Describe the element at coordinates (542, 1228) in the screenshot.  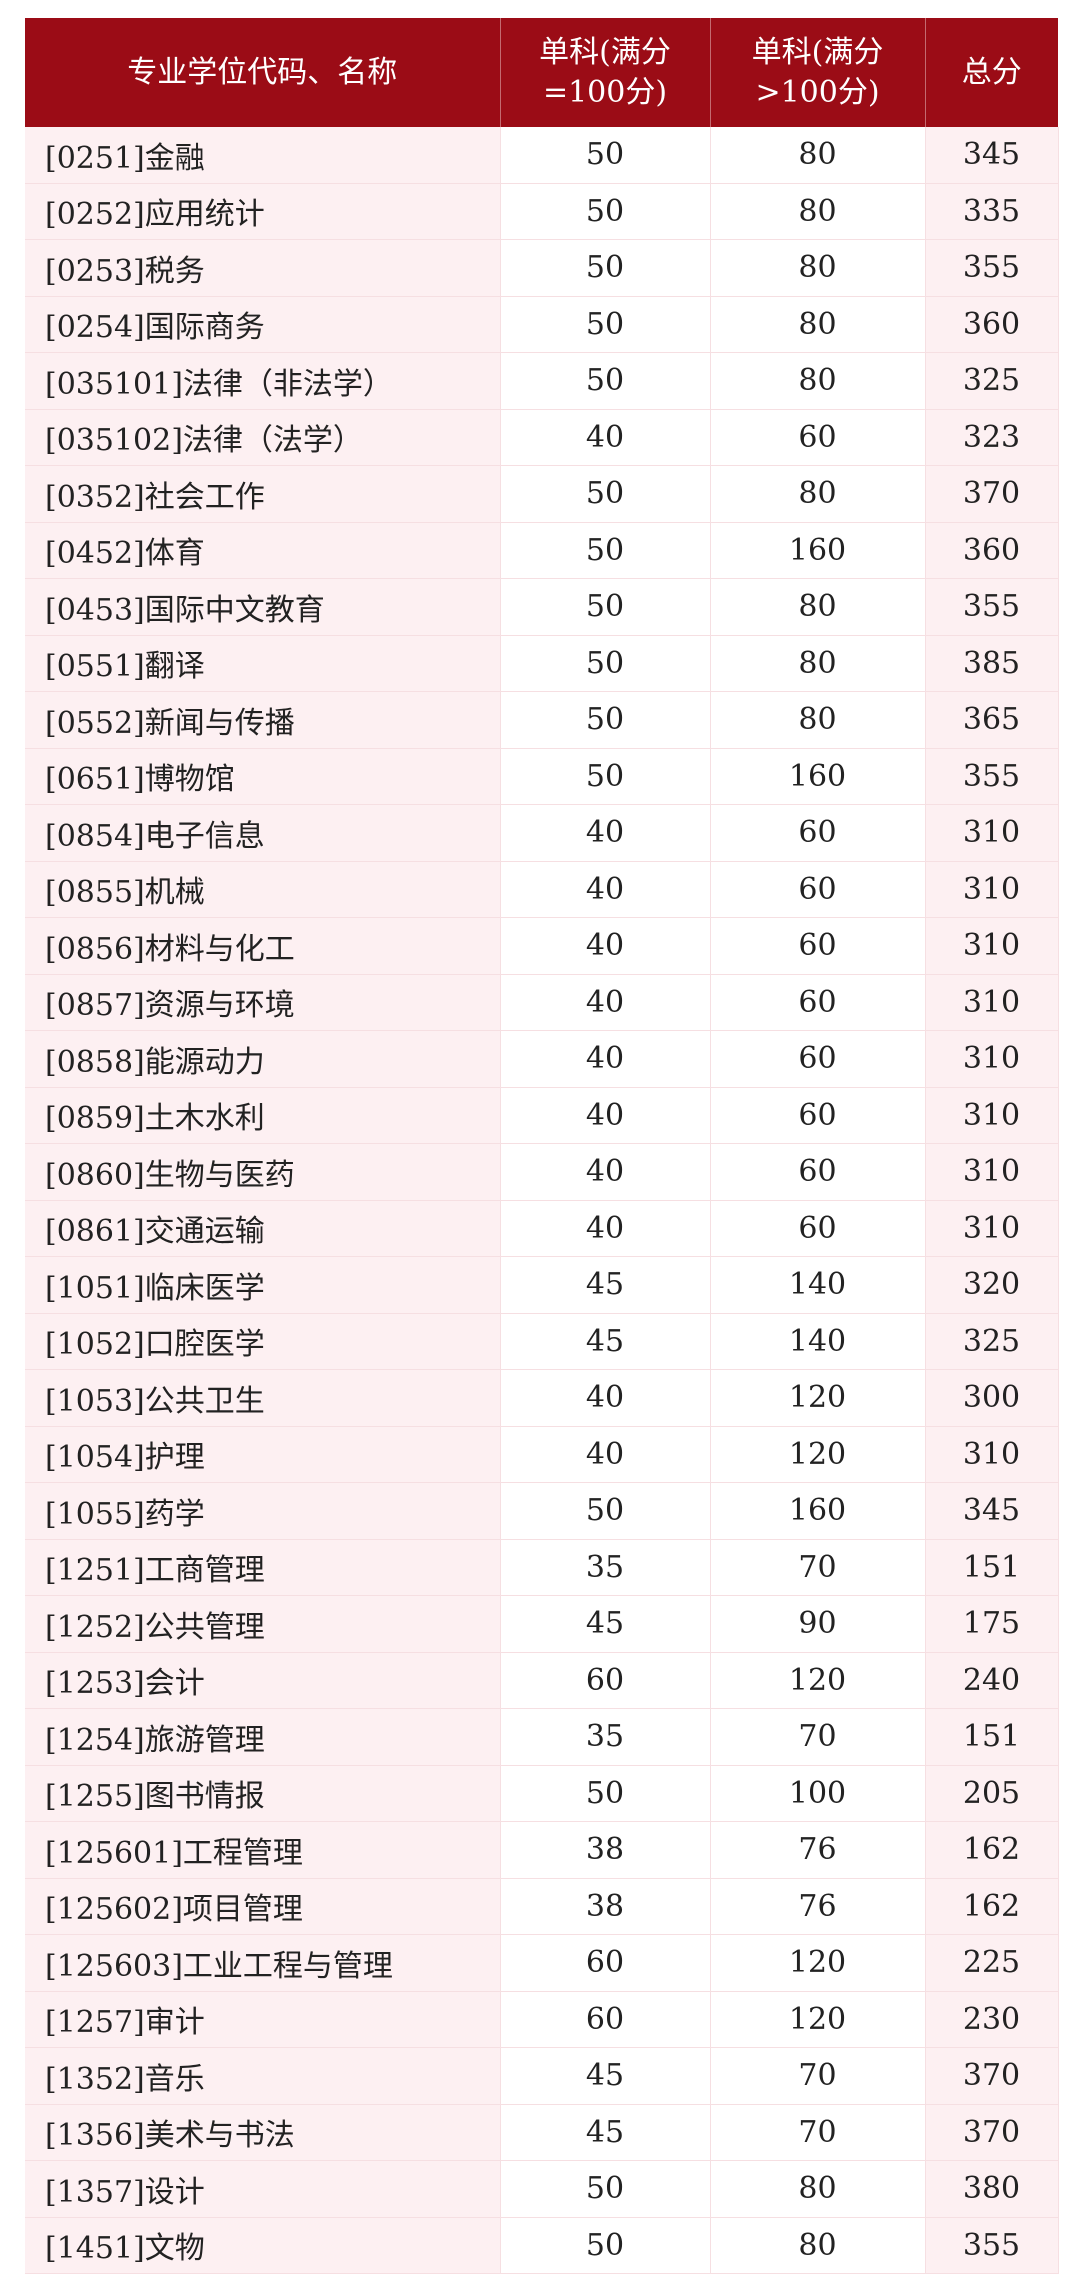
I see `table-row: [0861]交通运输 40 60 310` at that location.